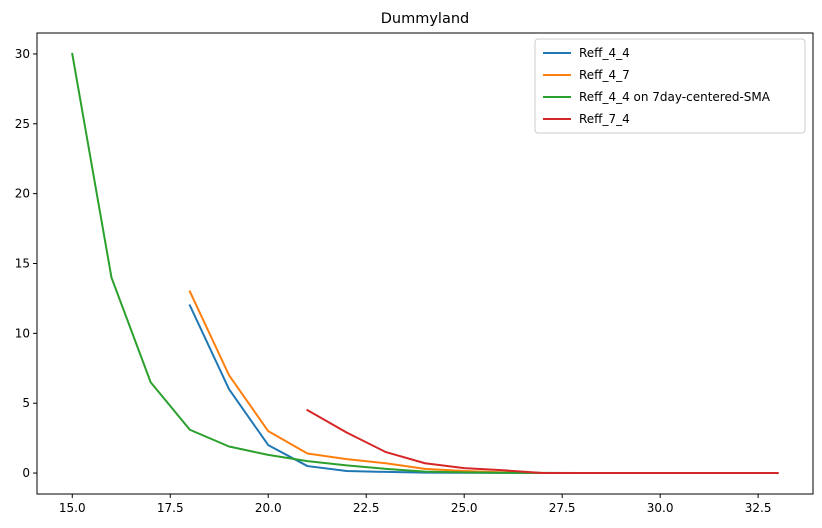 The image size is (822, 528). Describe the element at coordinates (22, 124) in the screenshot. I see `y-tick-label: 25` at that location.